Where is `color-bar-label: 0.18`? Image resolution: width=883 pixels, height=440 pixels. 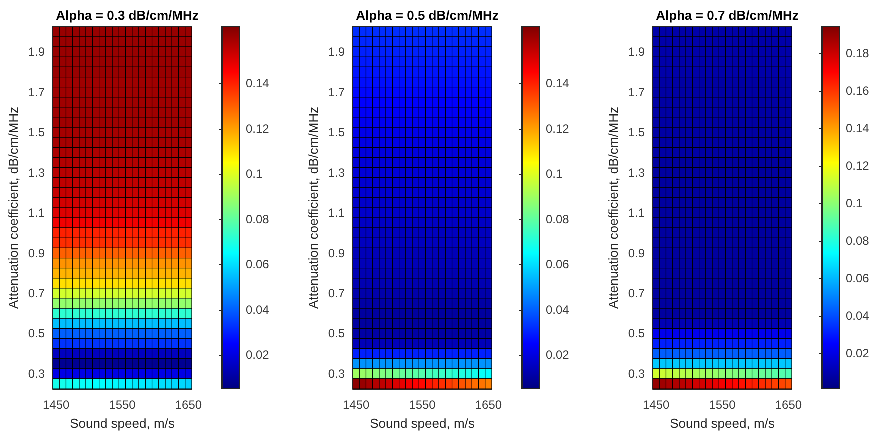 color-bar-label: 0.18 is located at coordinates (858, 53).